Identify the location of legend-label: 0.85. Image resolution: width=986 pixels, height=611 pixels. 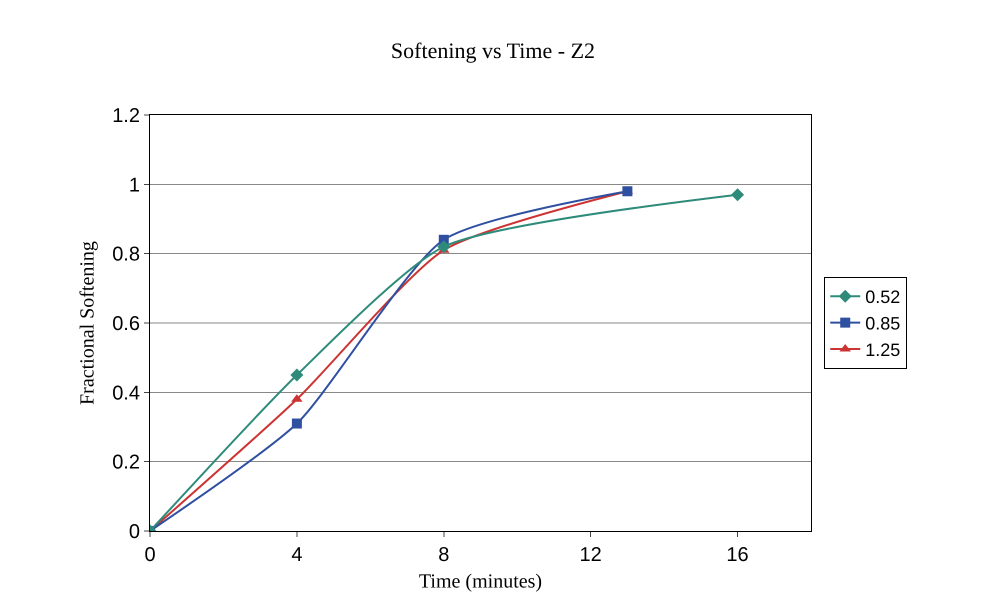
(882, 324).